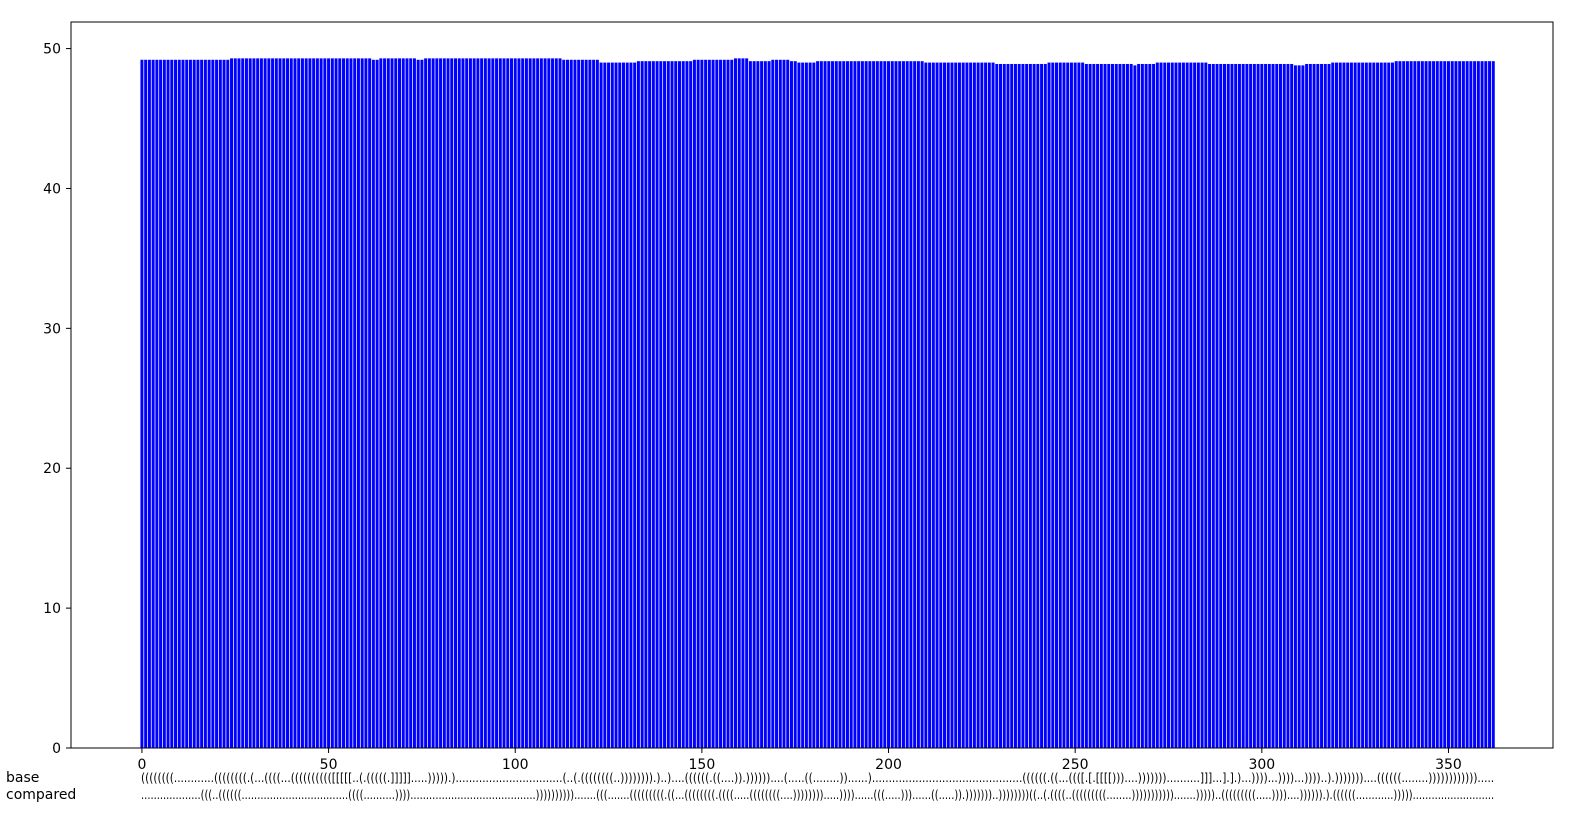 Image resolution: width=1574 pixels, height=820 pixels. What do you see at coordinates (41, 795) in the screenshot?
I see `structure-row-label: compared` at bounding box center [41, 795].